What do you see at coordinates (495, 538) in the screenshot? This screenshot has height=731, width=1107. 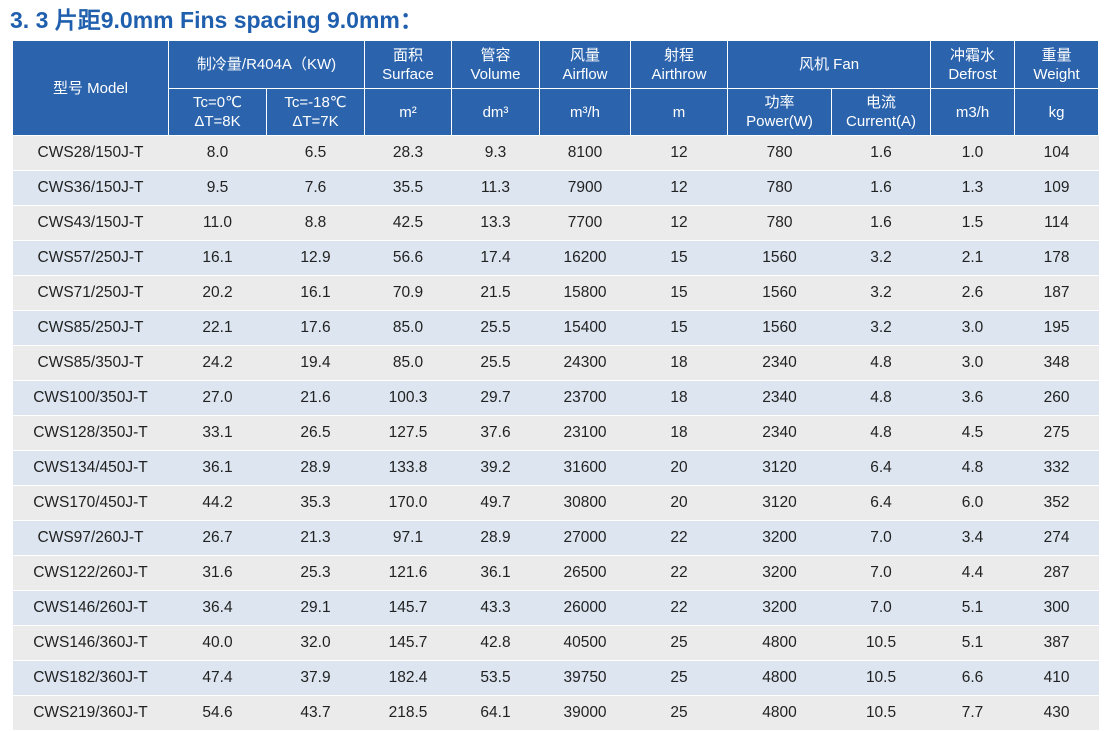 I see `cell-volume: 28.9` at bounding box center [495, 538].